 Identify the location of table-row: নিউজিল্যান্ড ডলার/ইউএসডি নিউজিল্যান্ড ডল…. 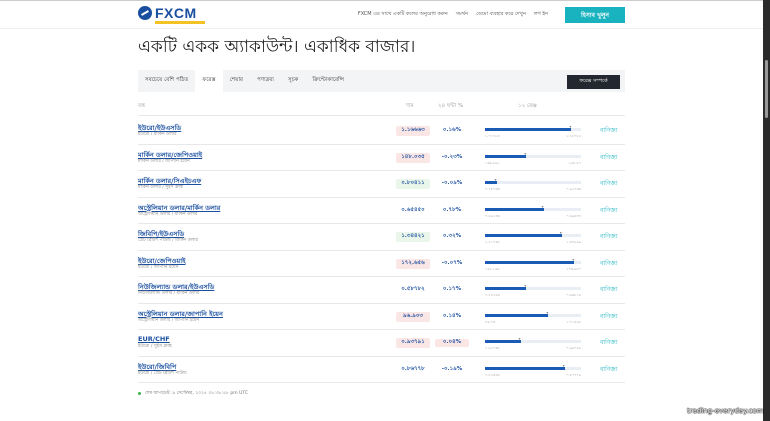
(381, 290).